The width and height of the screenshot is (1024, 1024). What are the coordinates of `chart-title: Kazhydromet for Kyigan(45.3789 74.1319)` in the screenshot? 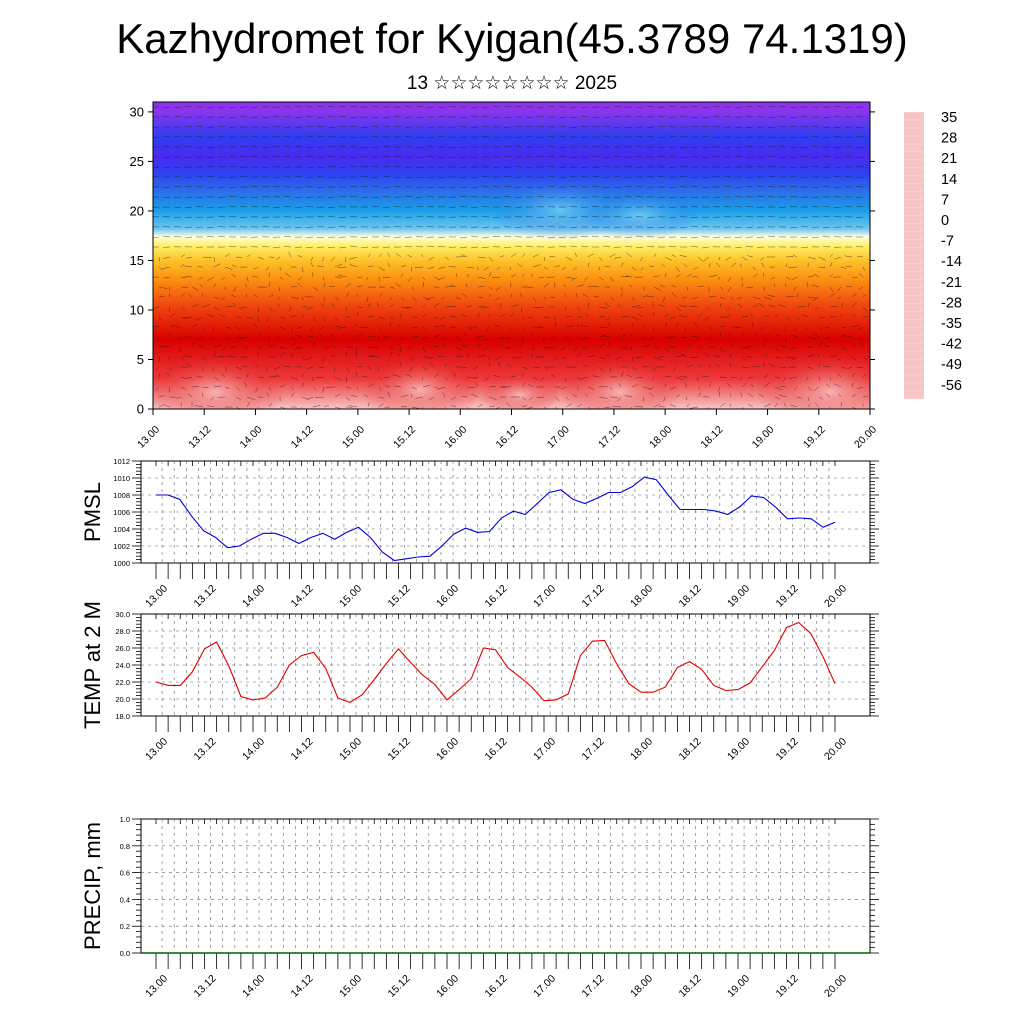 It's located at (512, 38).